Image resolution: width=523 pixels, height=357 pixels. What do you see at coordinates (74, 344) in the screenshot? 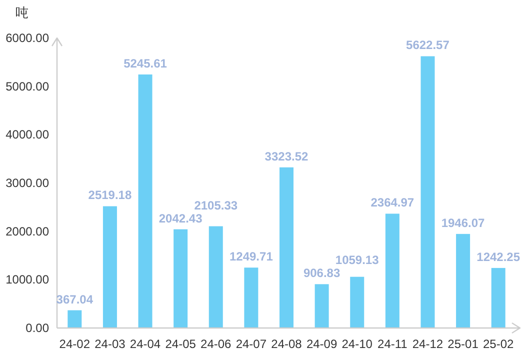
I see `x-tick-label: 24-02` at bounding box center [74, 344].